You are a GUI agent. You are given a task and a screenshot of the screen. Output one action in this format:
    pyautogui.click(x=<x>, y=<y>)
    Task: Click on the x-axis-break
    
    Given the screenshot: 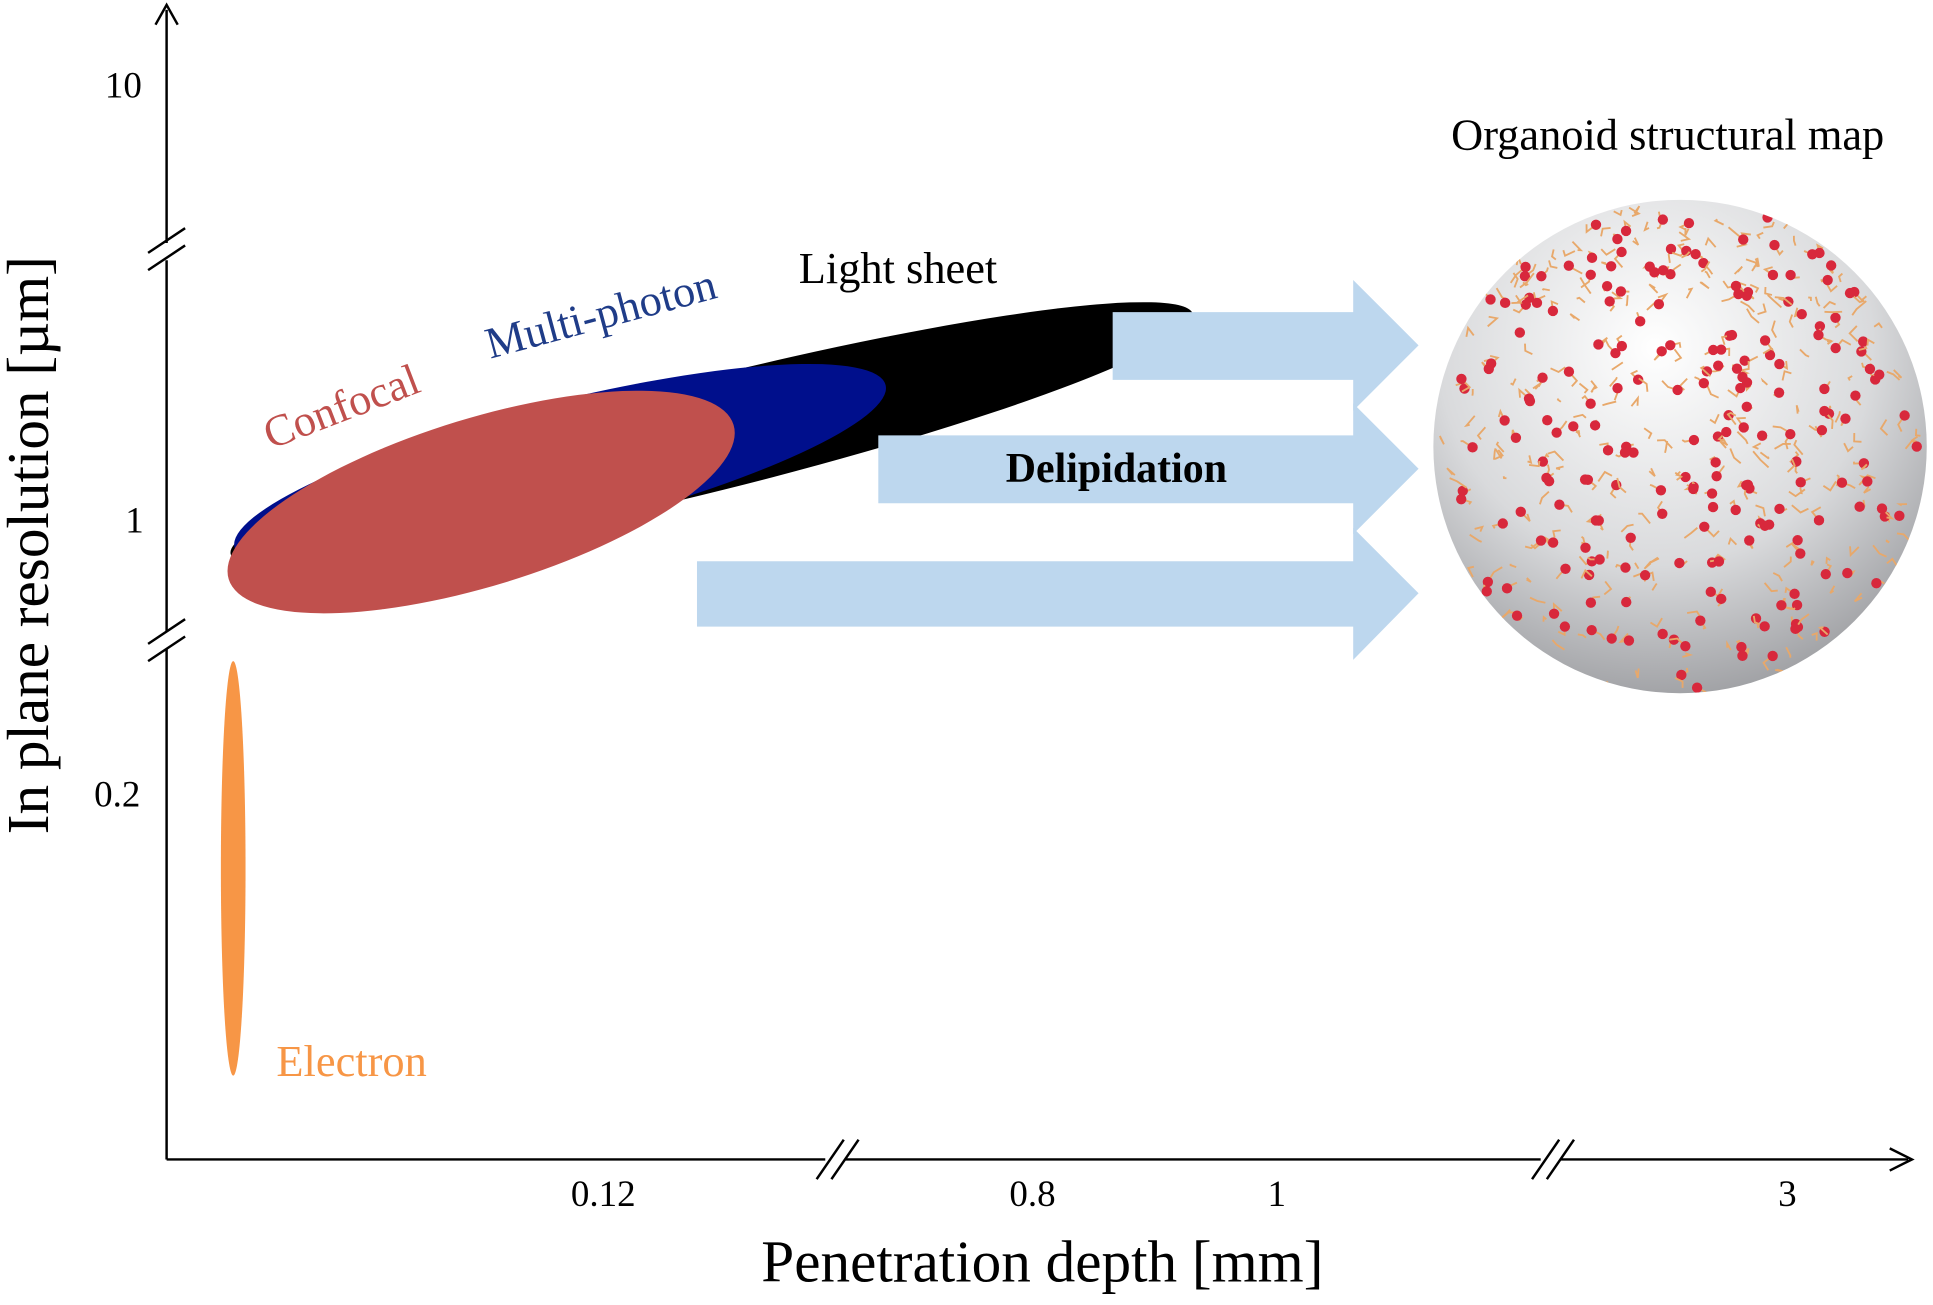 What is the action you would take?
    pyautogui.click(x=837, y=1159)
    